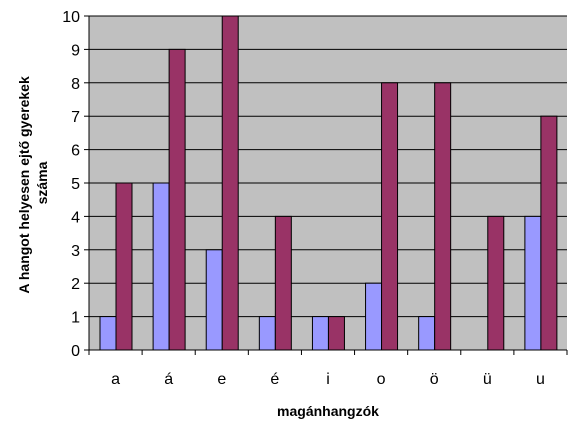  What do you see at coordinates (33, 182) in the screenshot?
I see `y-axis-title: A hangot helyesen ejtő gyerekek száma` at bounding box center [33, 182].